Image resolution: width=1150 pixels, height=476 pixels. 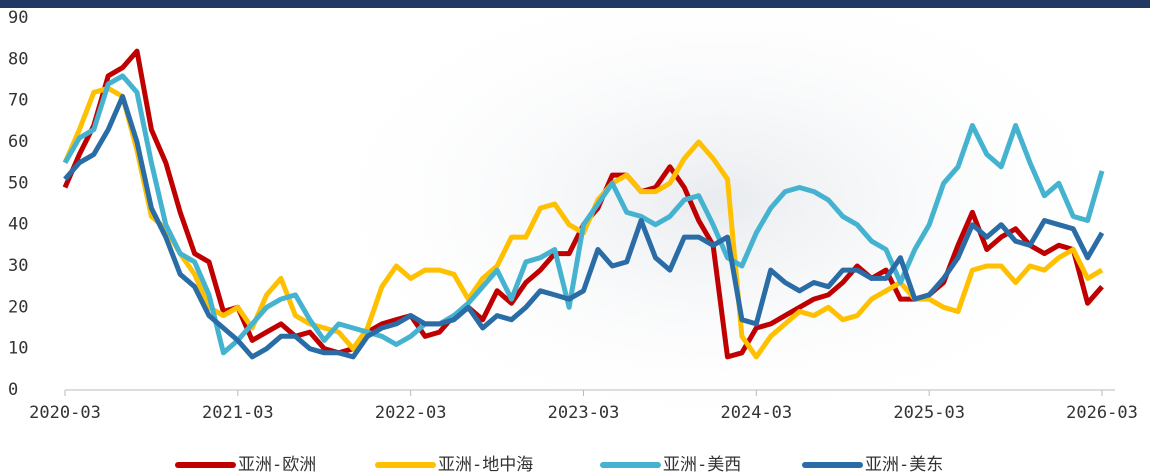 I want to click on y-tick-label: 30, so click(x=18, y=266).